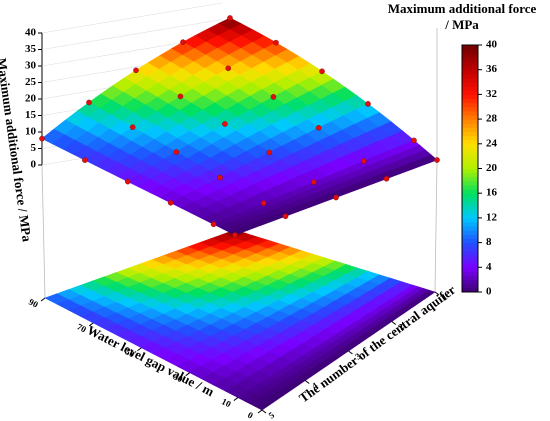 This screenshot has height=421, width=550. I want to click on z-tick-label: 25, so click(31, 82).